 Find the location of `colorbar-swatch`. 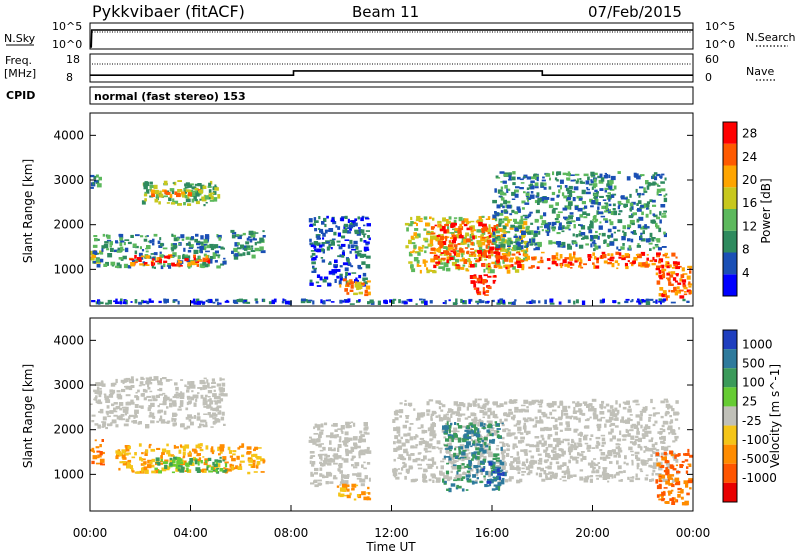

colorbar-swatch is located at coordinates (730, 220).